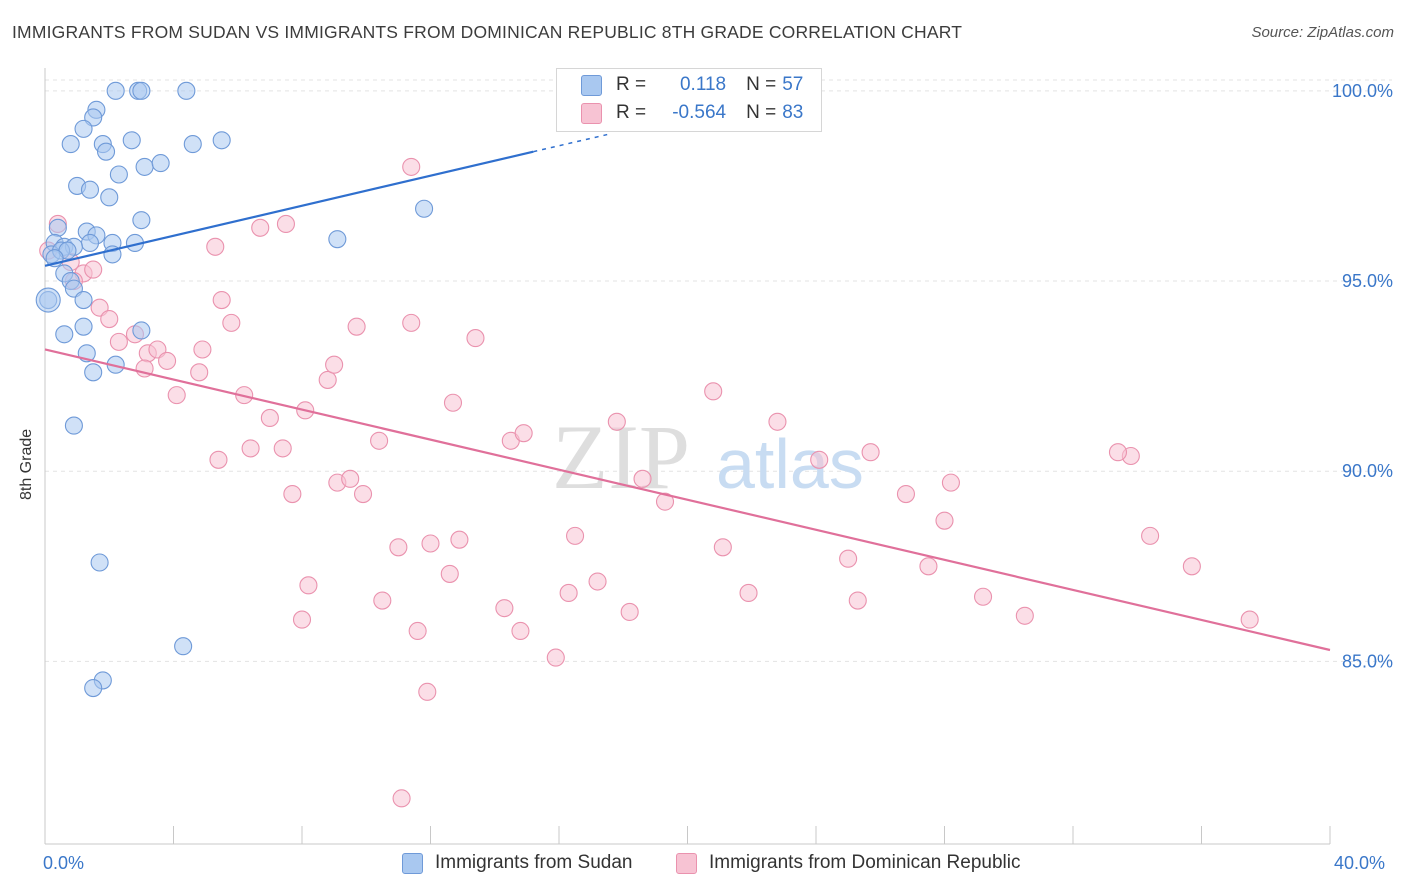  I want to click on sudan-swatch, so click(591, 85).